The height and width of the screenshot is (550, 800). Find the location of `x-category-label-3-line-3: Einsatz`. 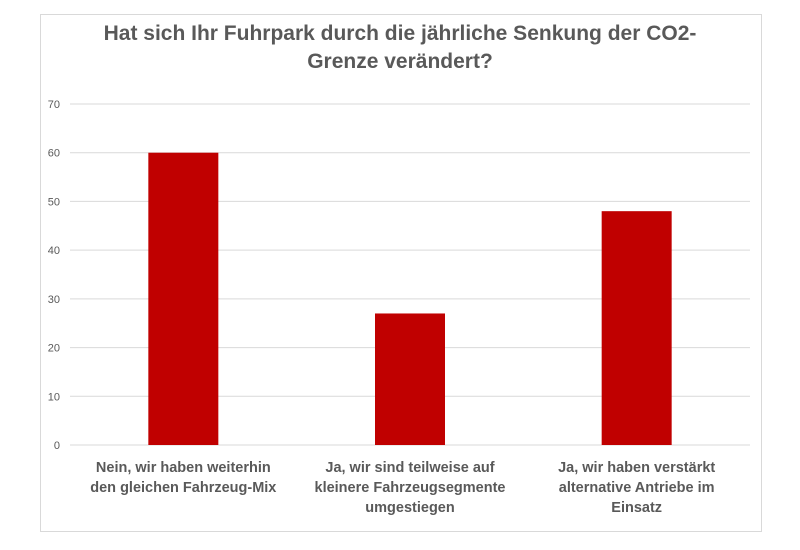

x-category-label-3-line-3: Einsatz is located at coordinates (636, 508).